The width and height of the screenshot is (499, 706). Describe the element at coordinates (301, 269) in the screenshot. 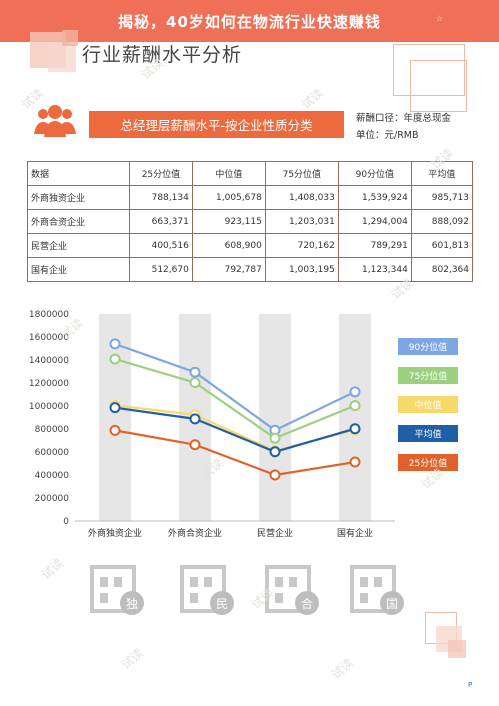

I see `table-cell: 1,003,195` at that location.